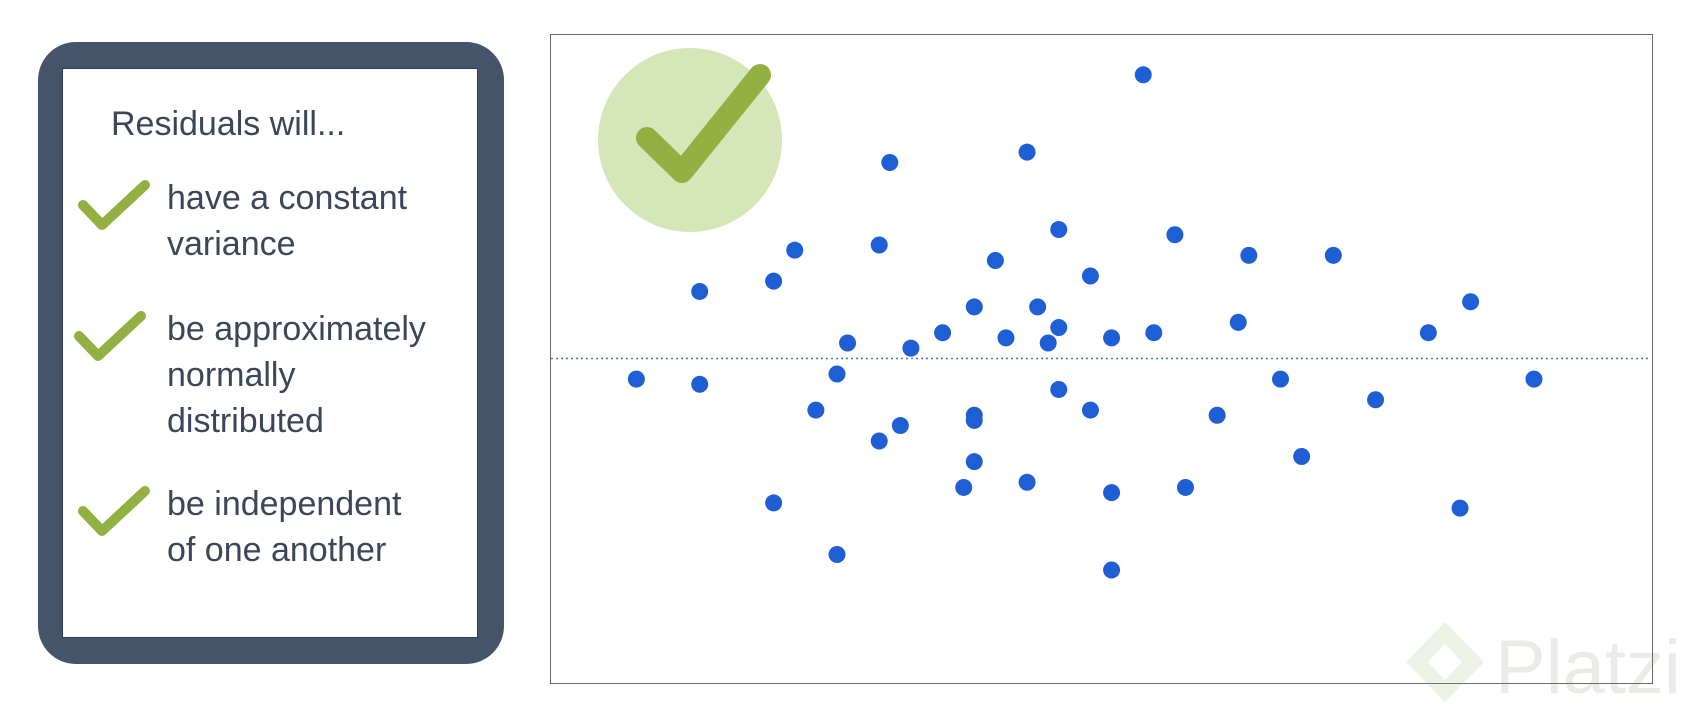 The height and width of the screenshot is (716, 1696). What do you see at coordinates (277, 550) in the screenshot?
I see `assumption-line: of one another` at bounding box center [277, 550].